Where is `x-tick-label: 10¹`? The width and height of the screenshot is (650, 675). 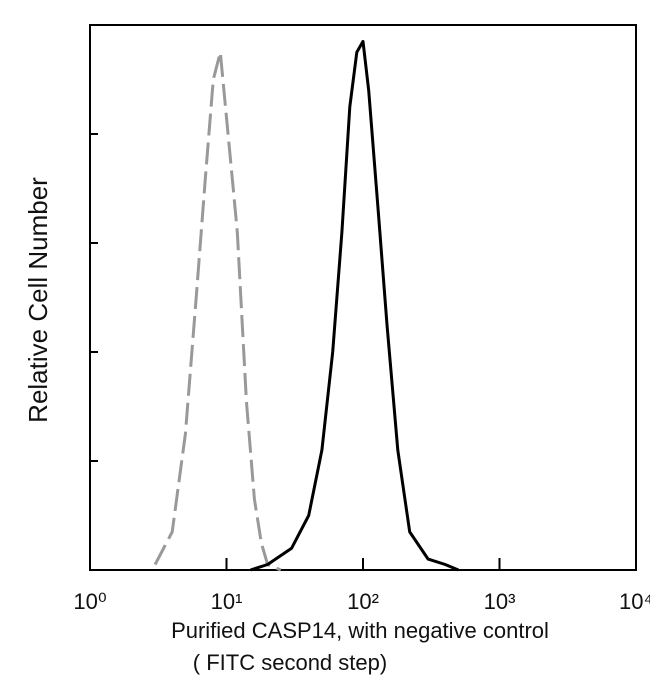
x-tick-label: 10¹ is located at coordinates (227, 601).